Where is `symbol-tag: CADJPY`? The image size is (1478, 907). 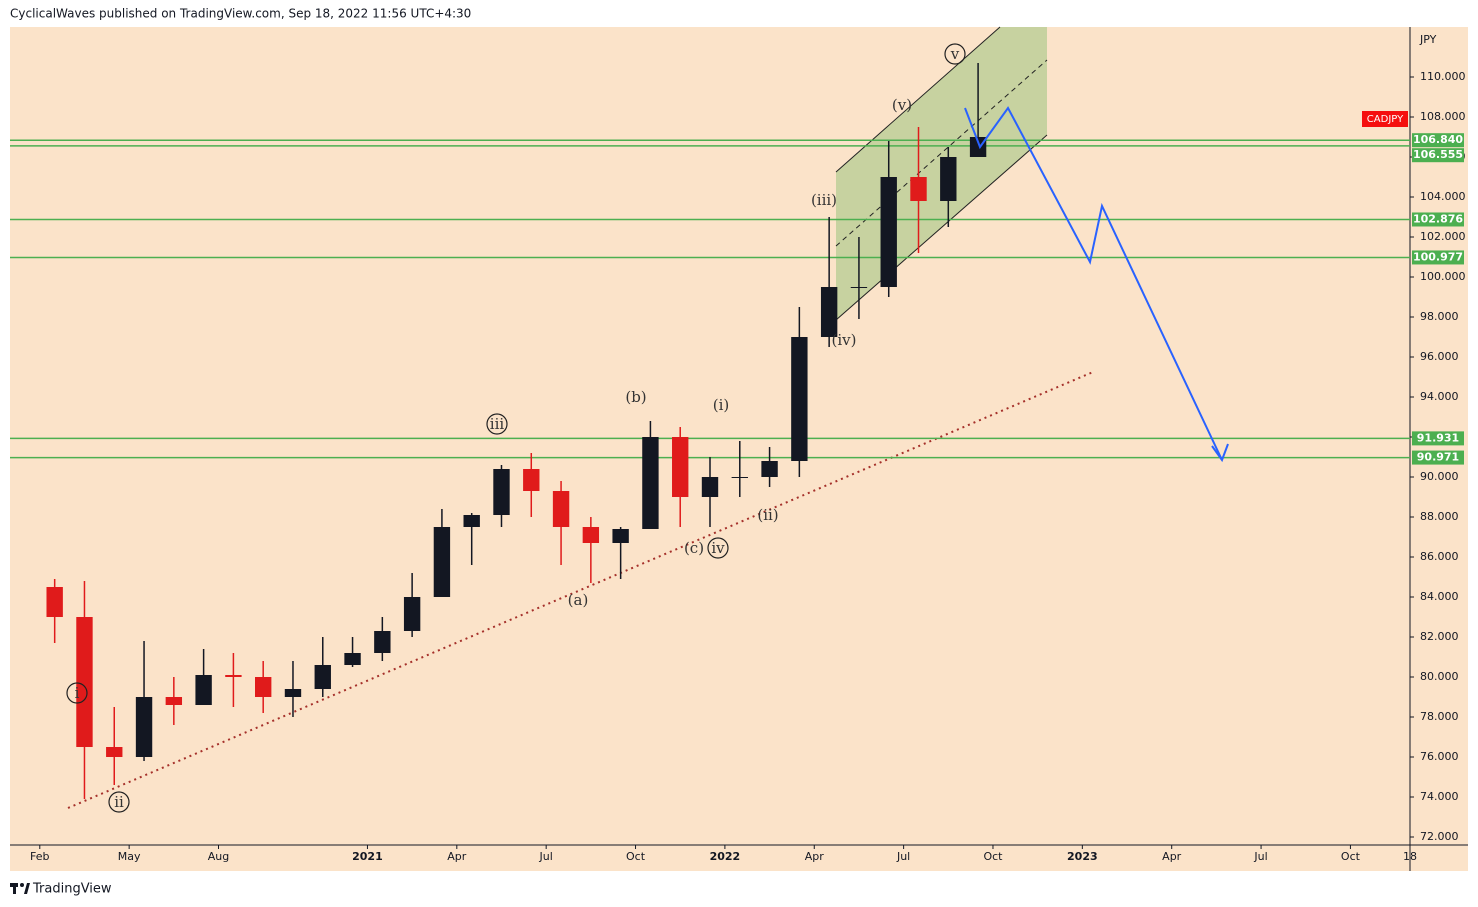
symbol-tag: CADJPY is located at coordinates (1385, 119).